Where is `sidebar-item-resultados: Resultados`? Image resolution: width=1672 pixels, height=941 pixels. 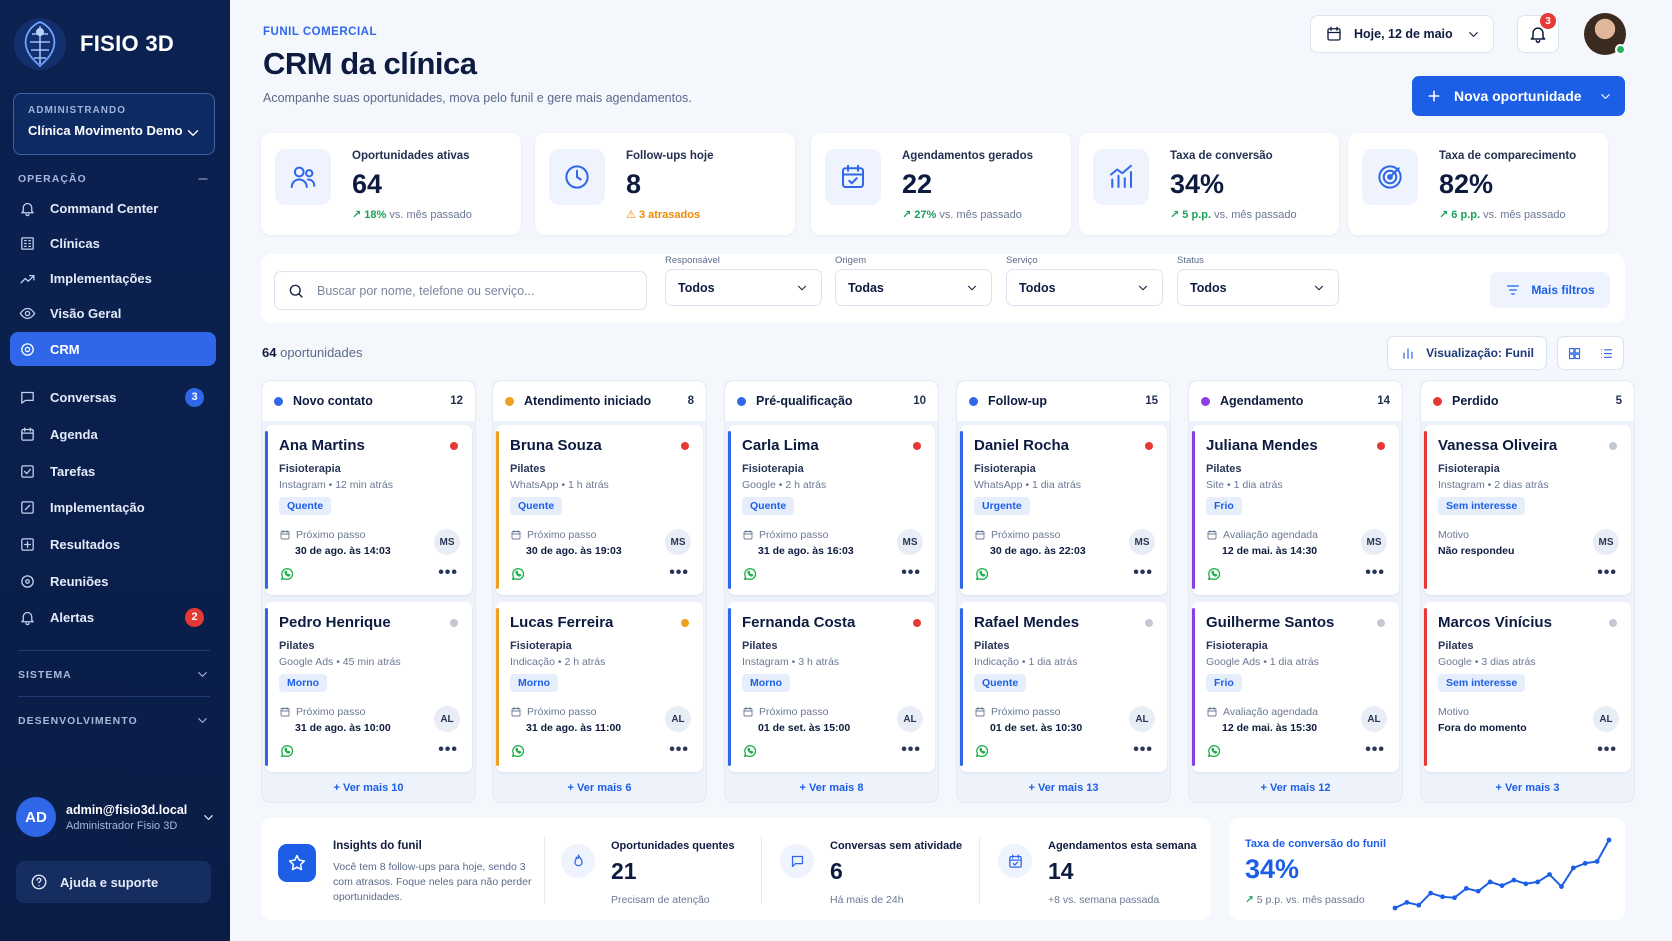
sidebar-item-resultados: Resultados is located at coordinates (113, 544).